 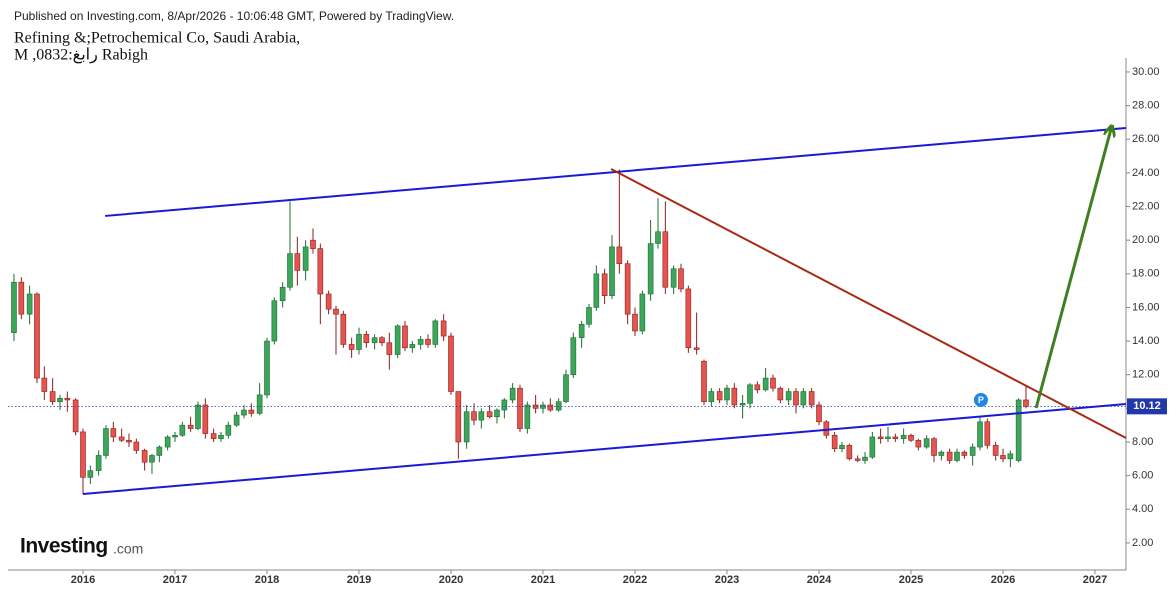 I want to click on y-tick-label: 6.00, so click(x=1142, y=476).